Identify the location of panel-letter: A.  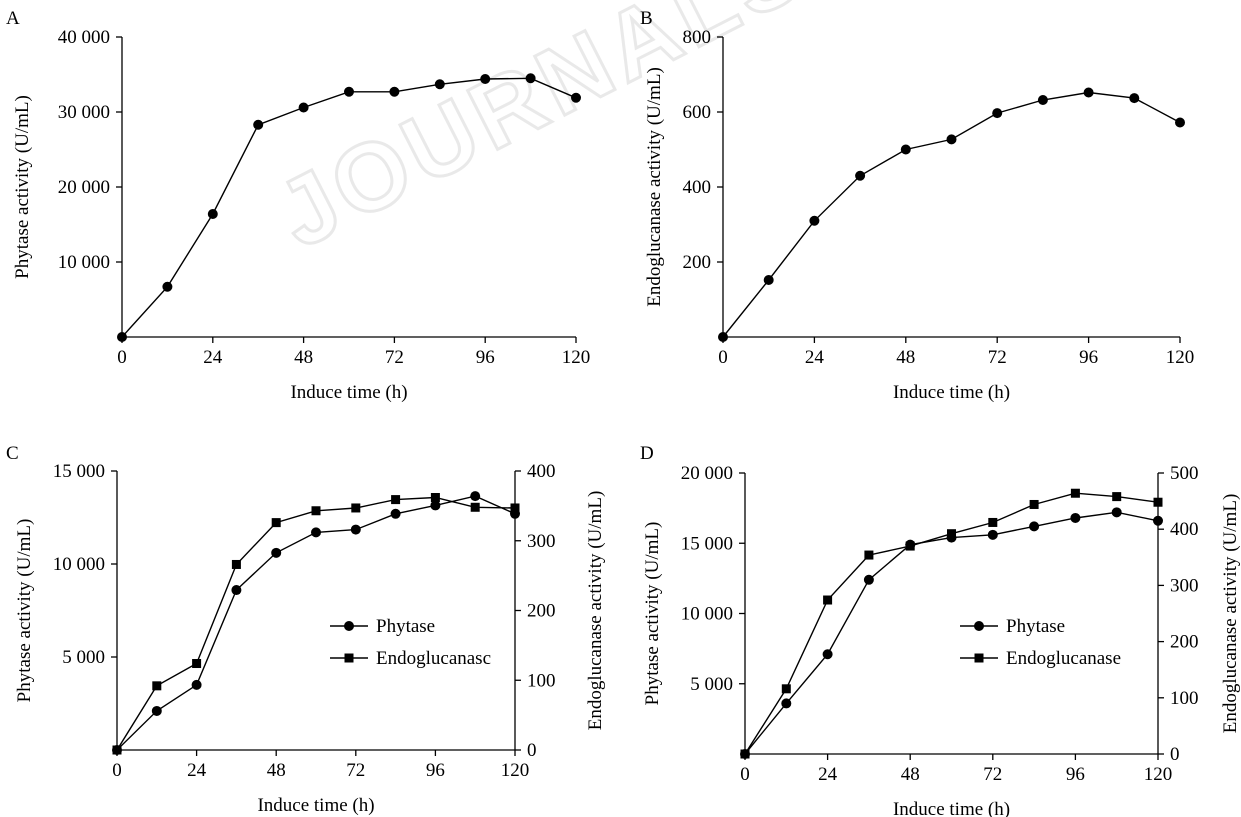
(13, 18).